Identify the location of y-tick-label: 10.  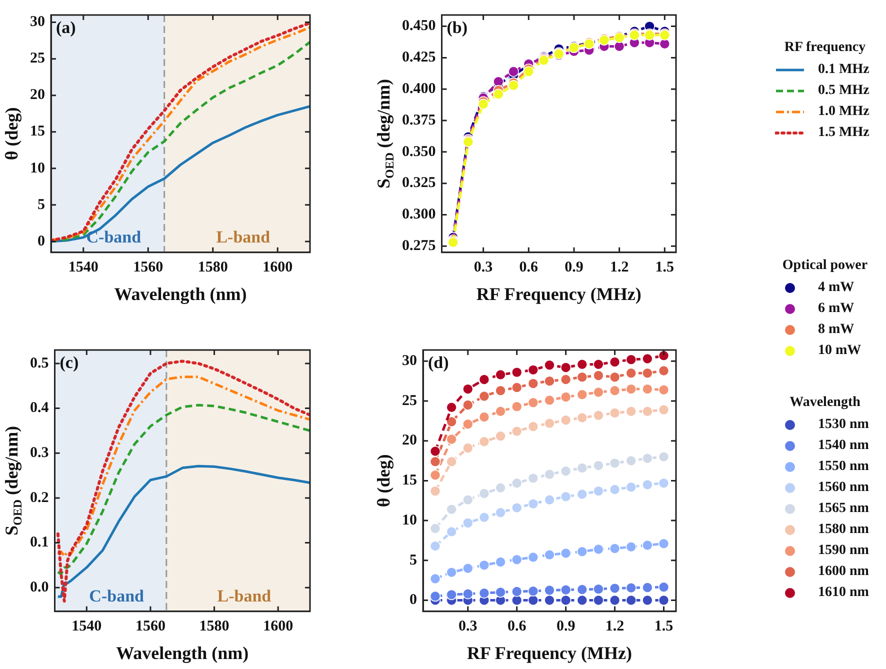
(37, 168).